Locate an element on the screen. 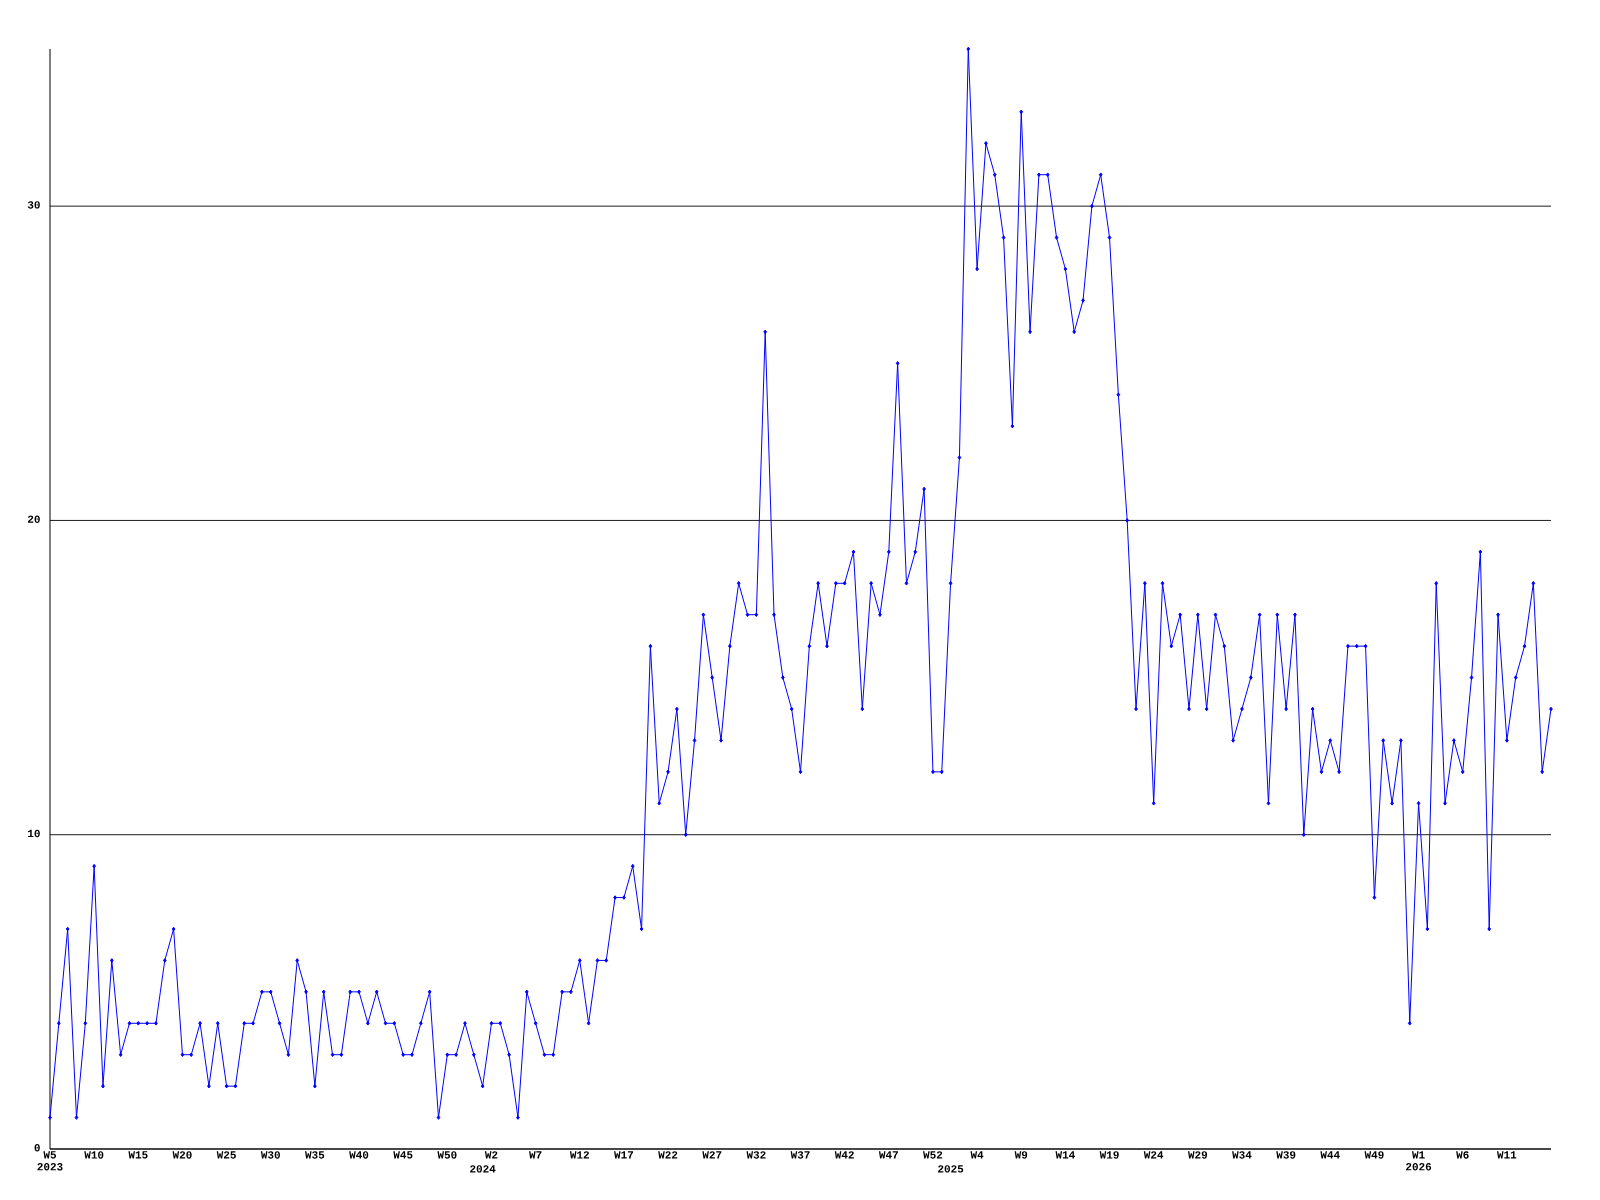 This screenshot has height=1200, width=1600. x-tick-label: W11 is located at coordinates (1507, 1155).